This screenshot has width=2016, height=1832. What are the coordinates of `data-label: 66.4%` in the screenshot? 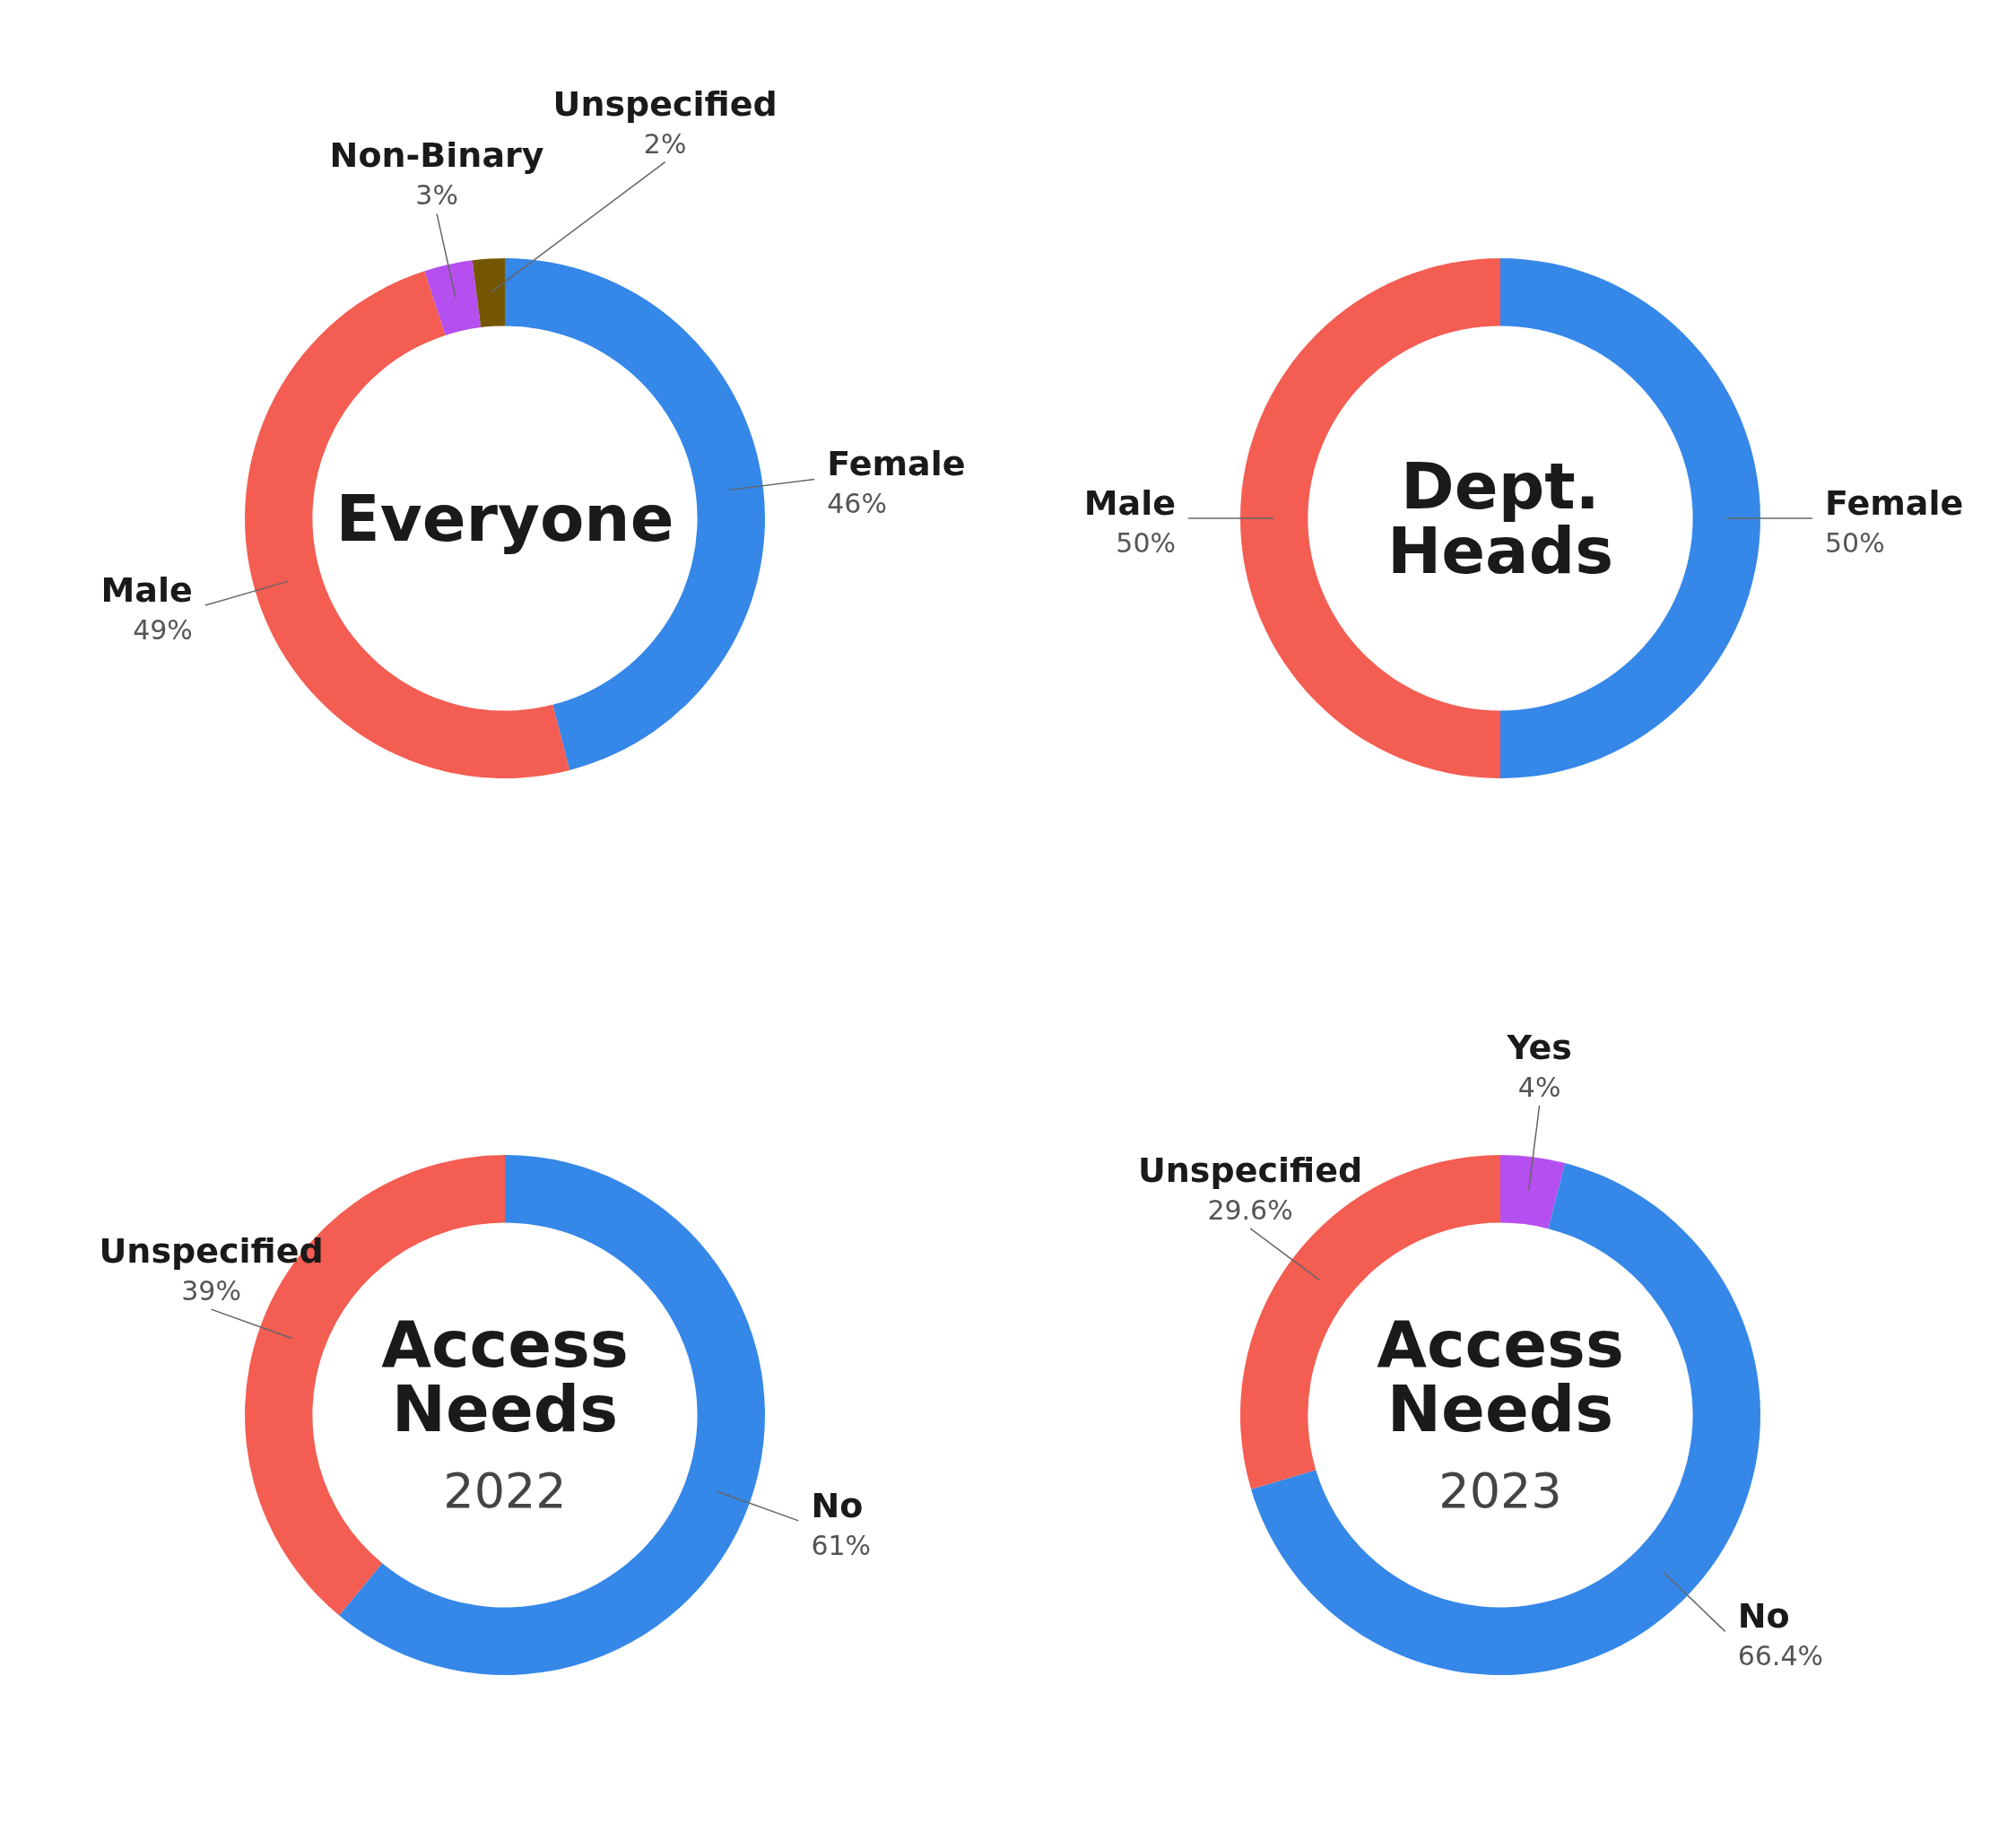 It's located at (1780, 1656).